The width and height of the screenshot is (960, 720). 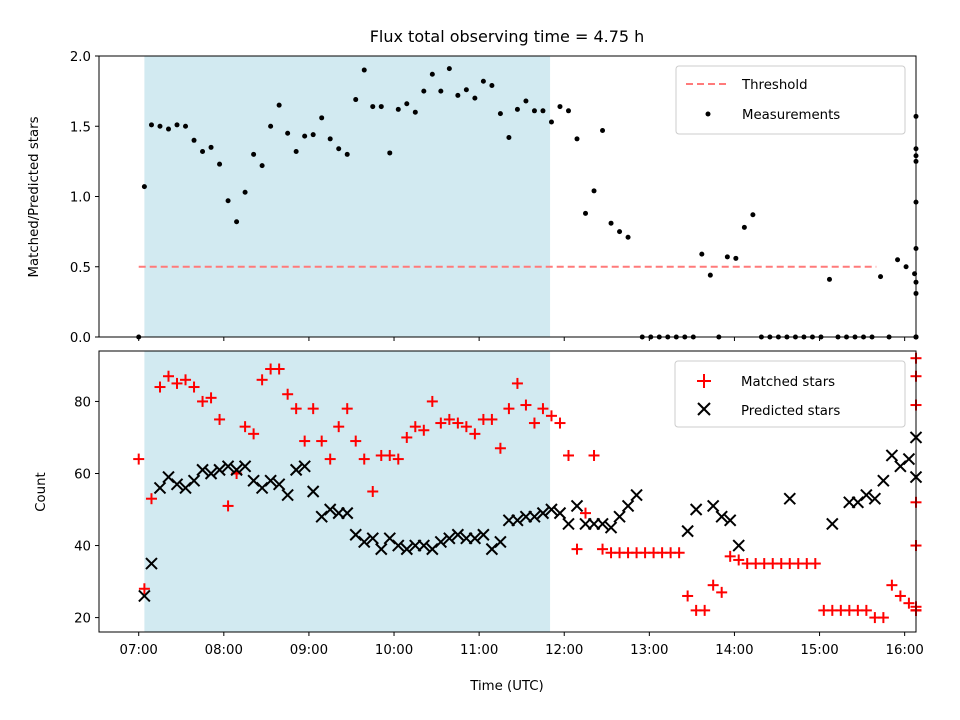 What do you see at coordinates (82, 402) in the screenshot?
I see `bottom-ytick-label: 80` at bounding box center [82, 402].